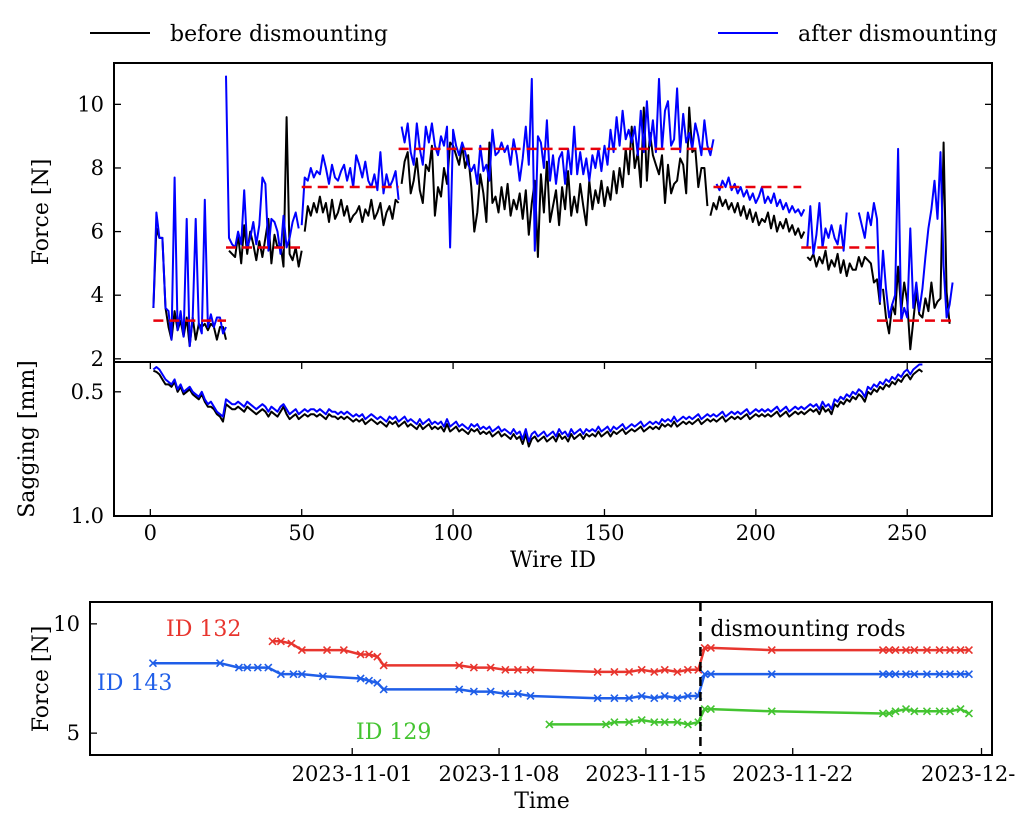  Describe the element at coordinates (41, 212) in the screenshot. I see `force-y-label: Force [N]` at that location.